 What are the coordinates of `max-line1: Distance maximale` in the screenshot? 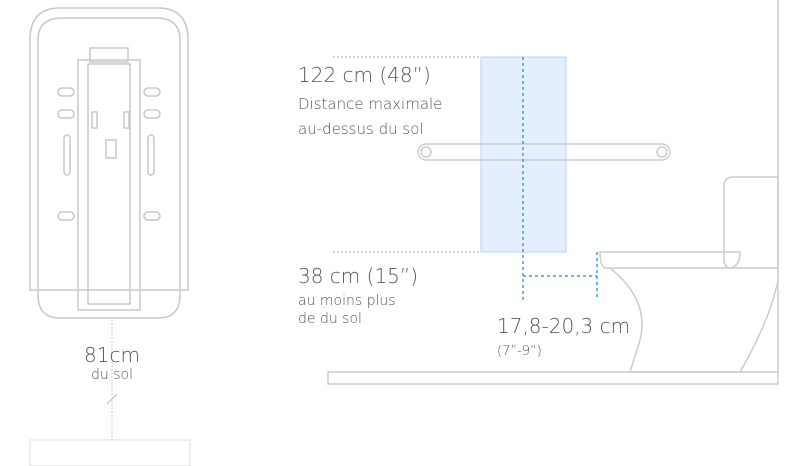 It's located at (370, 104).